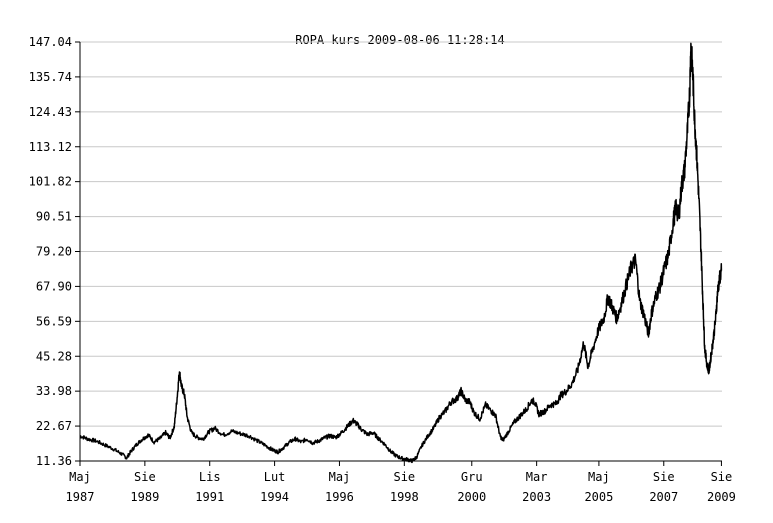 The height and width of the screenshot is (523, 773). Describe the element at coordinates (54, 356) in the screenshot. I see `y-tick-label: 45.28` at that location.